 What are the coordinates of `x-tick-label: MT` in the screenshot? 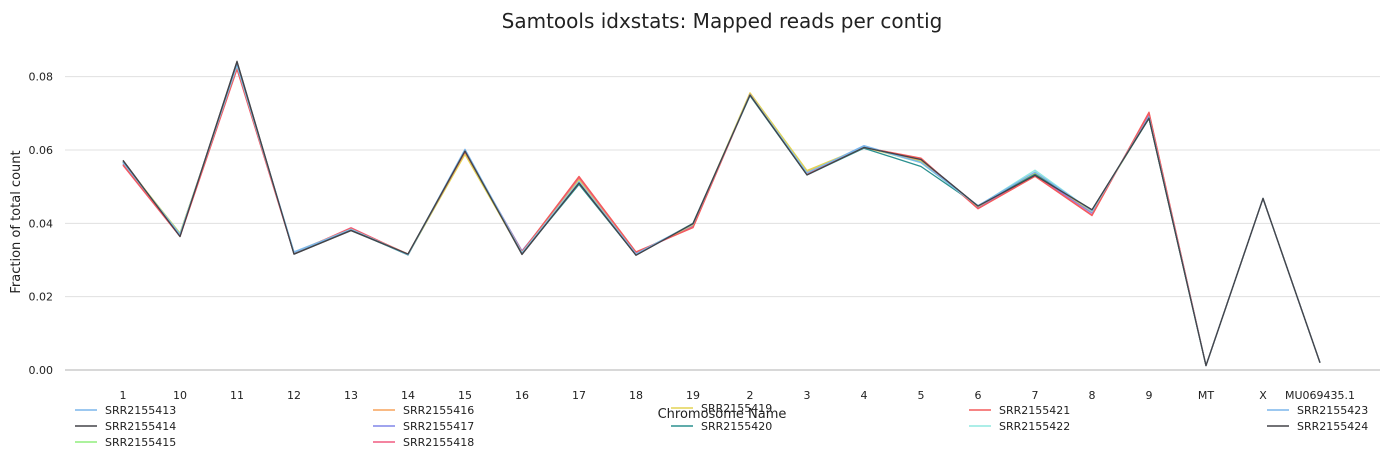 It's located at (1206, 395).